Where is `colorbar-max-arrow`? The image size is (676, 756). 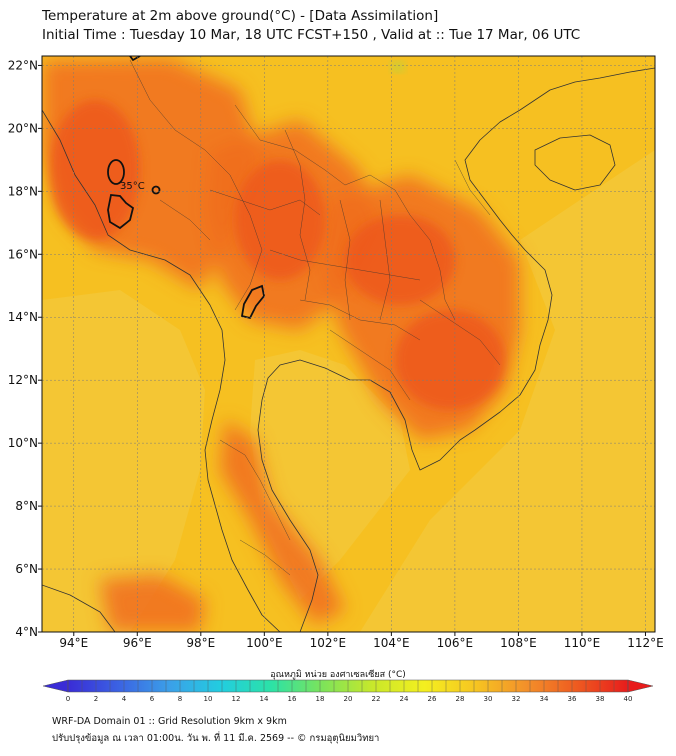
colorbar-max-arrow is located at coordinates (640, 686).